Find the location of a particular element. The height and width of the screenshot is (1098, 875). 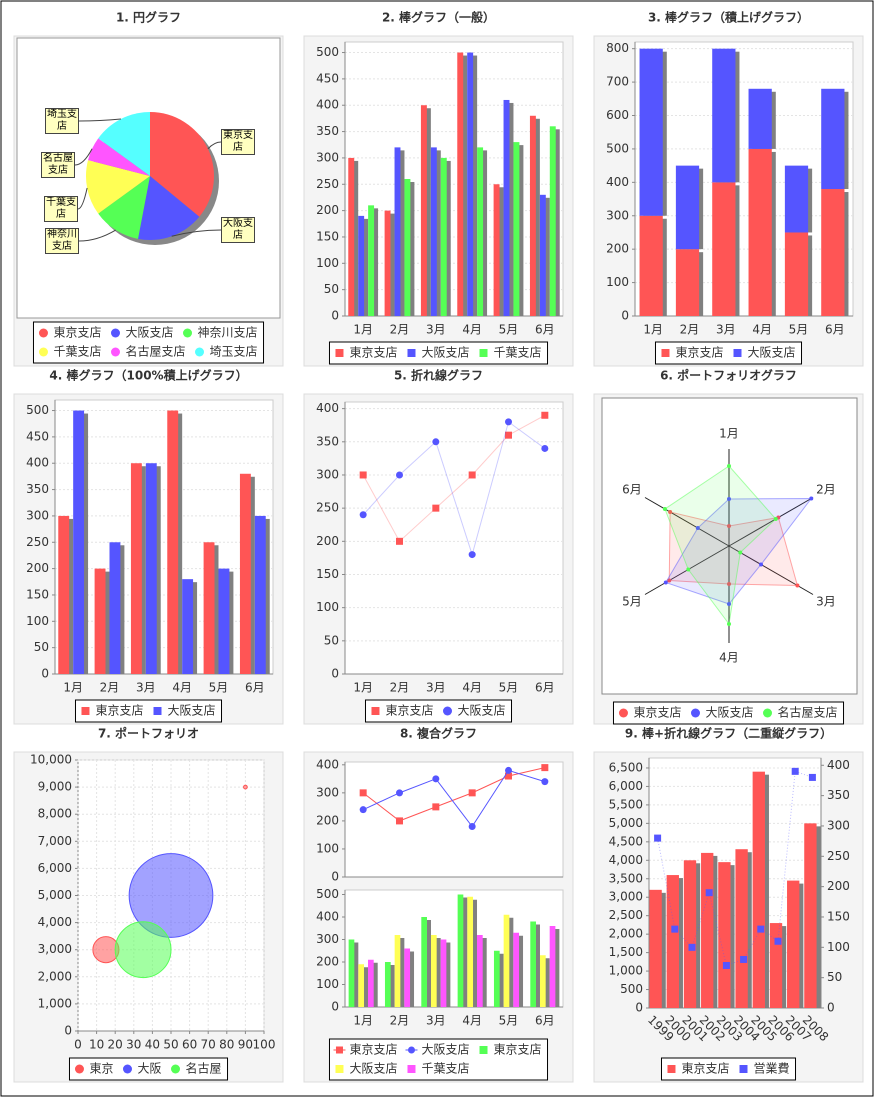

leader-line is located at coordinates (196, 233).